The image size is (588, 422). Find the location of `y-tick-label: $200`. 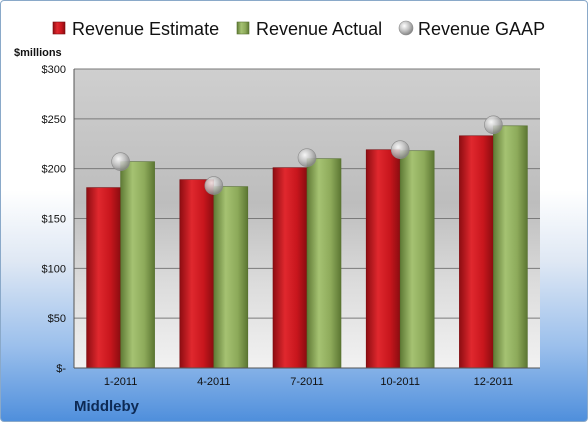

y-tick-label: $200 is located at coordinates (54, 170).